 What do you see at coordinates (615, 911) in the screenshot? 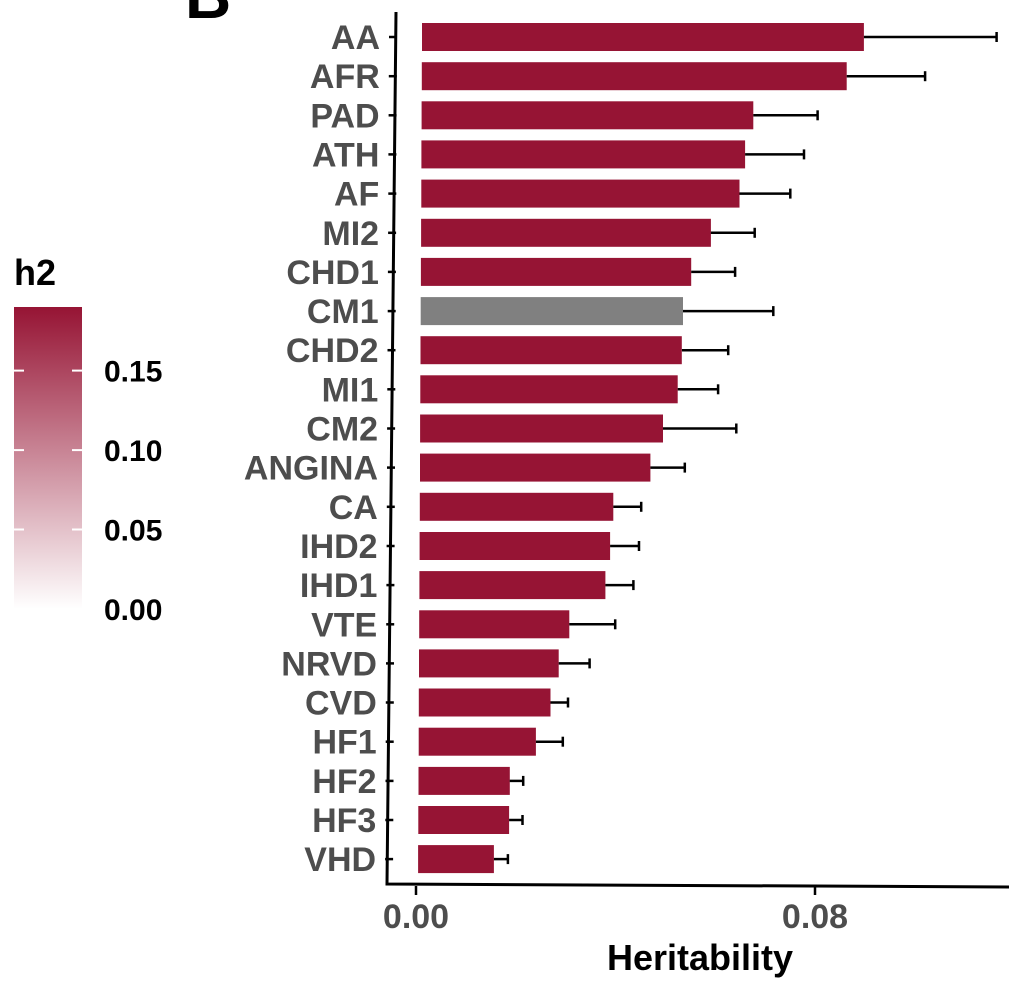
I see `x-axis-ticks: 0.00 0.08` at bounding box center [615, 911].